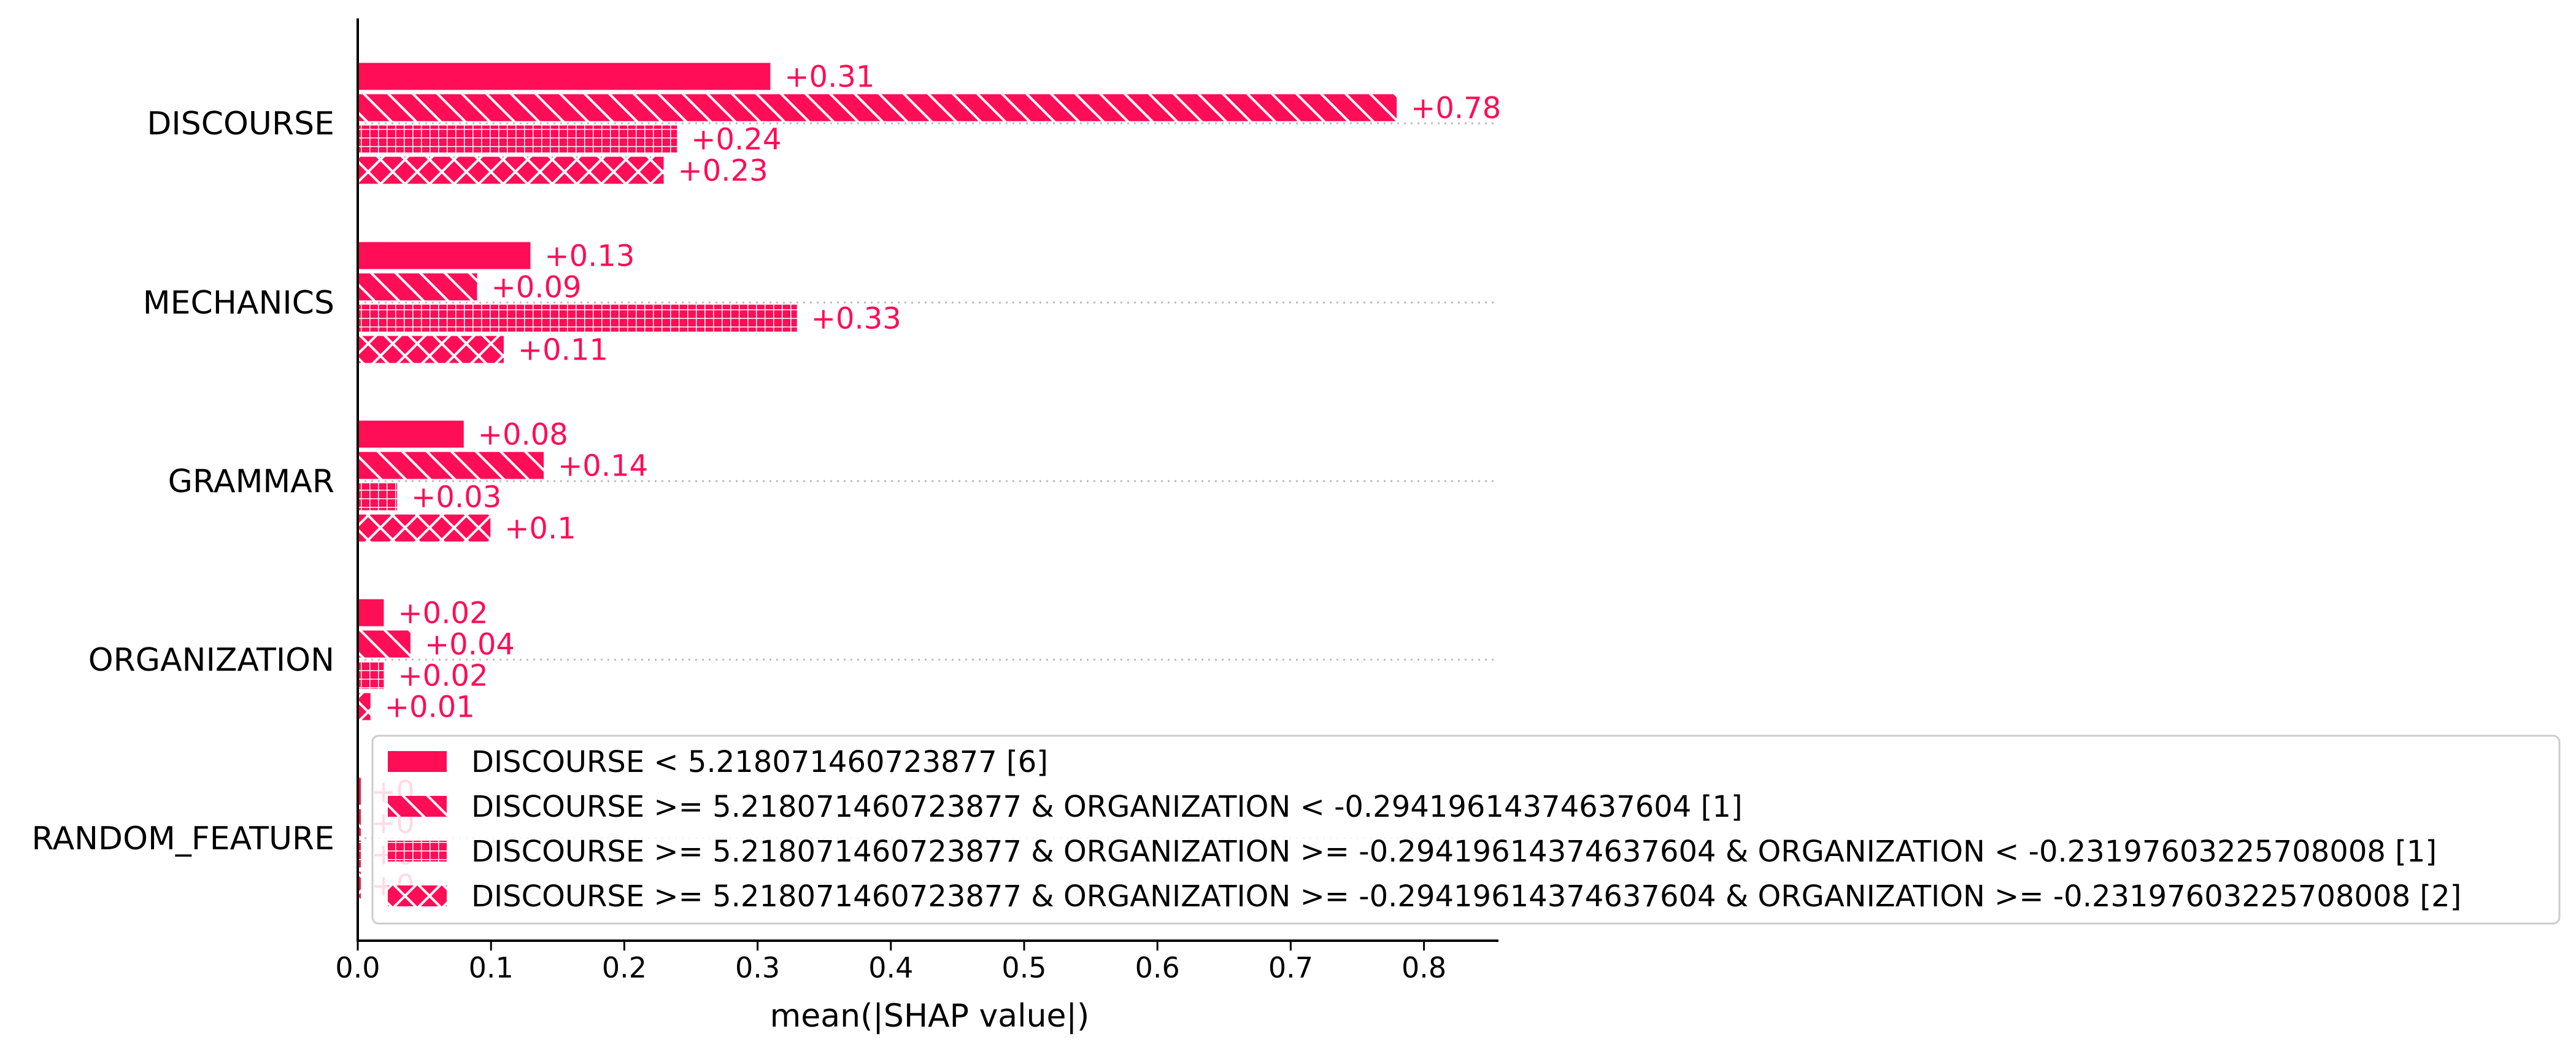 This screenshot has height=1053, width=2576. What do you see at coordinates (1456, 108) in the screenshot?
I see `bar-value-label: +0.78` at bounding box center [1456, 108].